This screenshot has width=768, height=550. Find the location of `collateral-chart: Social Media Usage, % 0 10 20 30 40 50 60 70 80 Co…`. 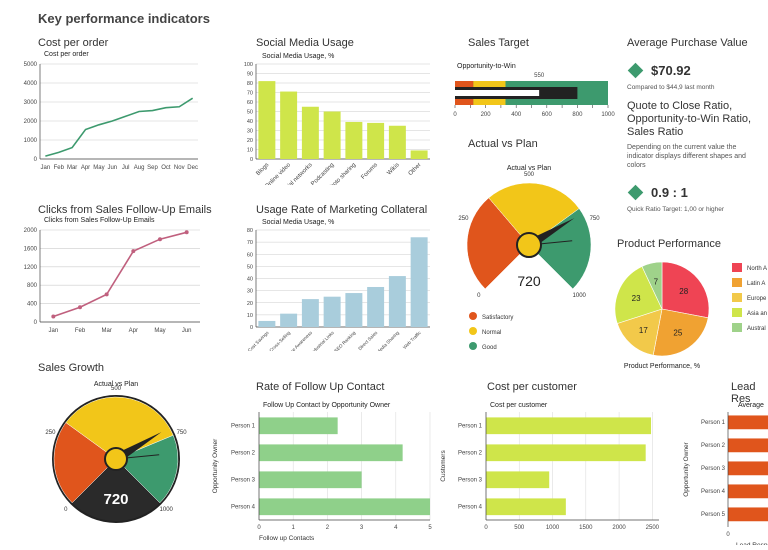

collateral-chart: Social Media Usage, % 0 10 20 30 40 50 60 70 80 Co… is located at coordinates (338, 285).